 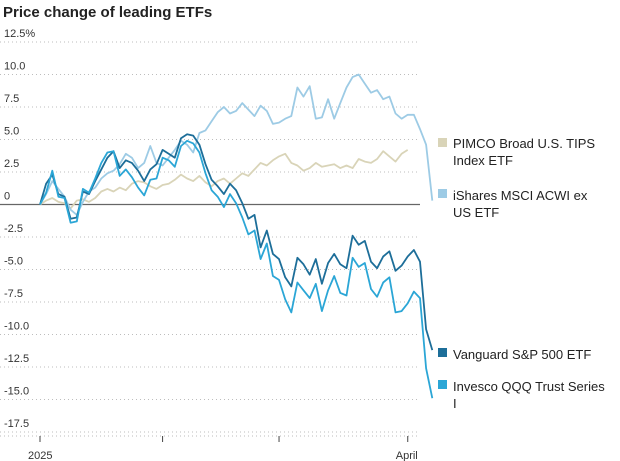 I want to click on y-tick-label: 2.5, so click(x=11, y=164).